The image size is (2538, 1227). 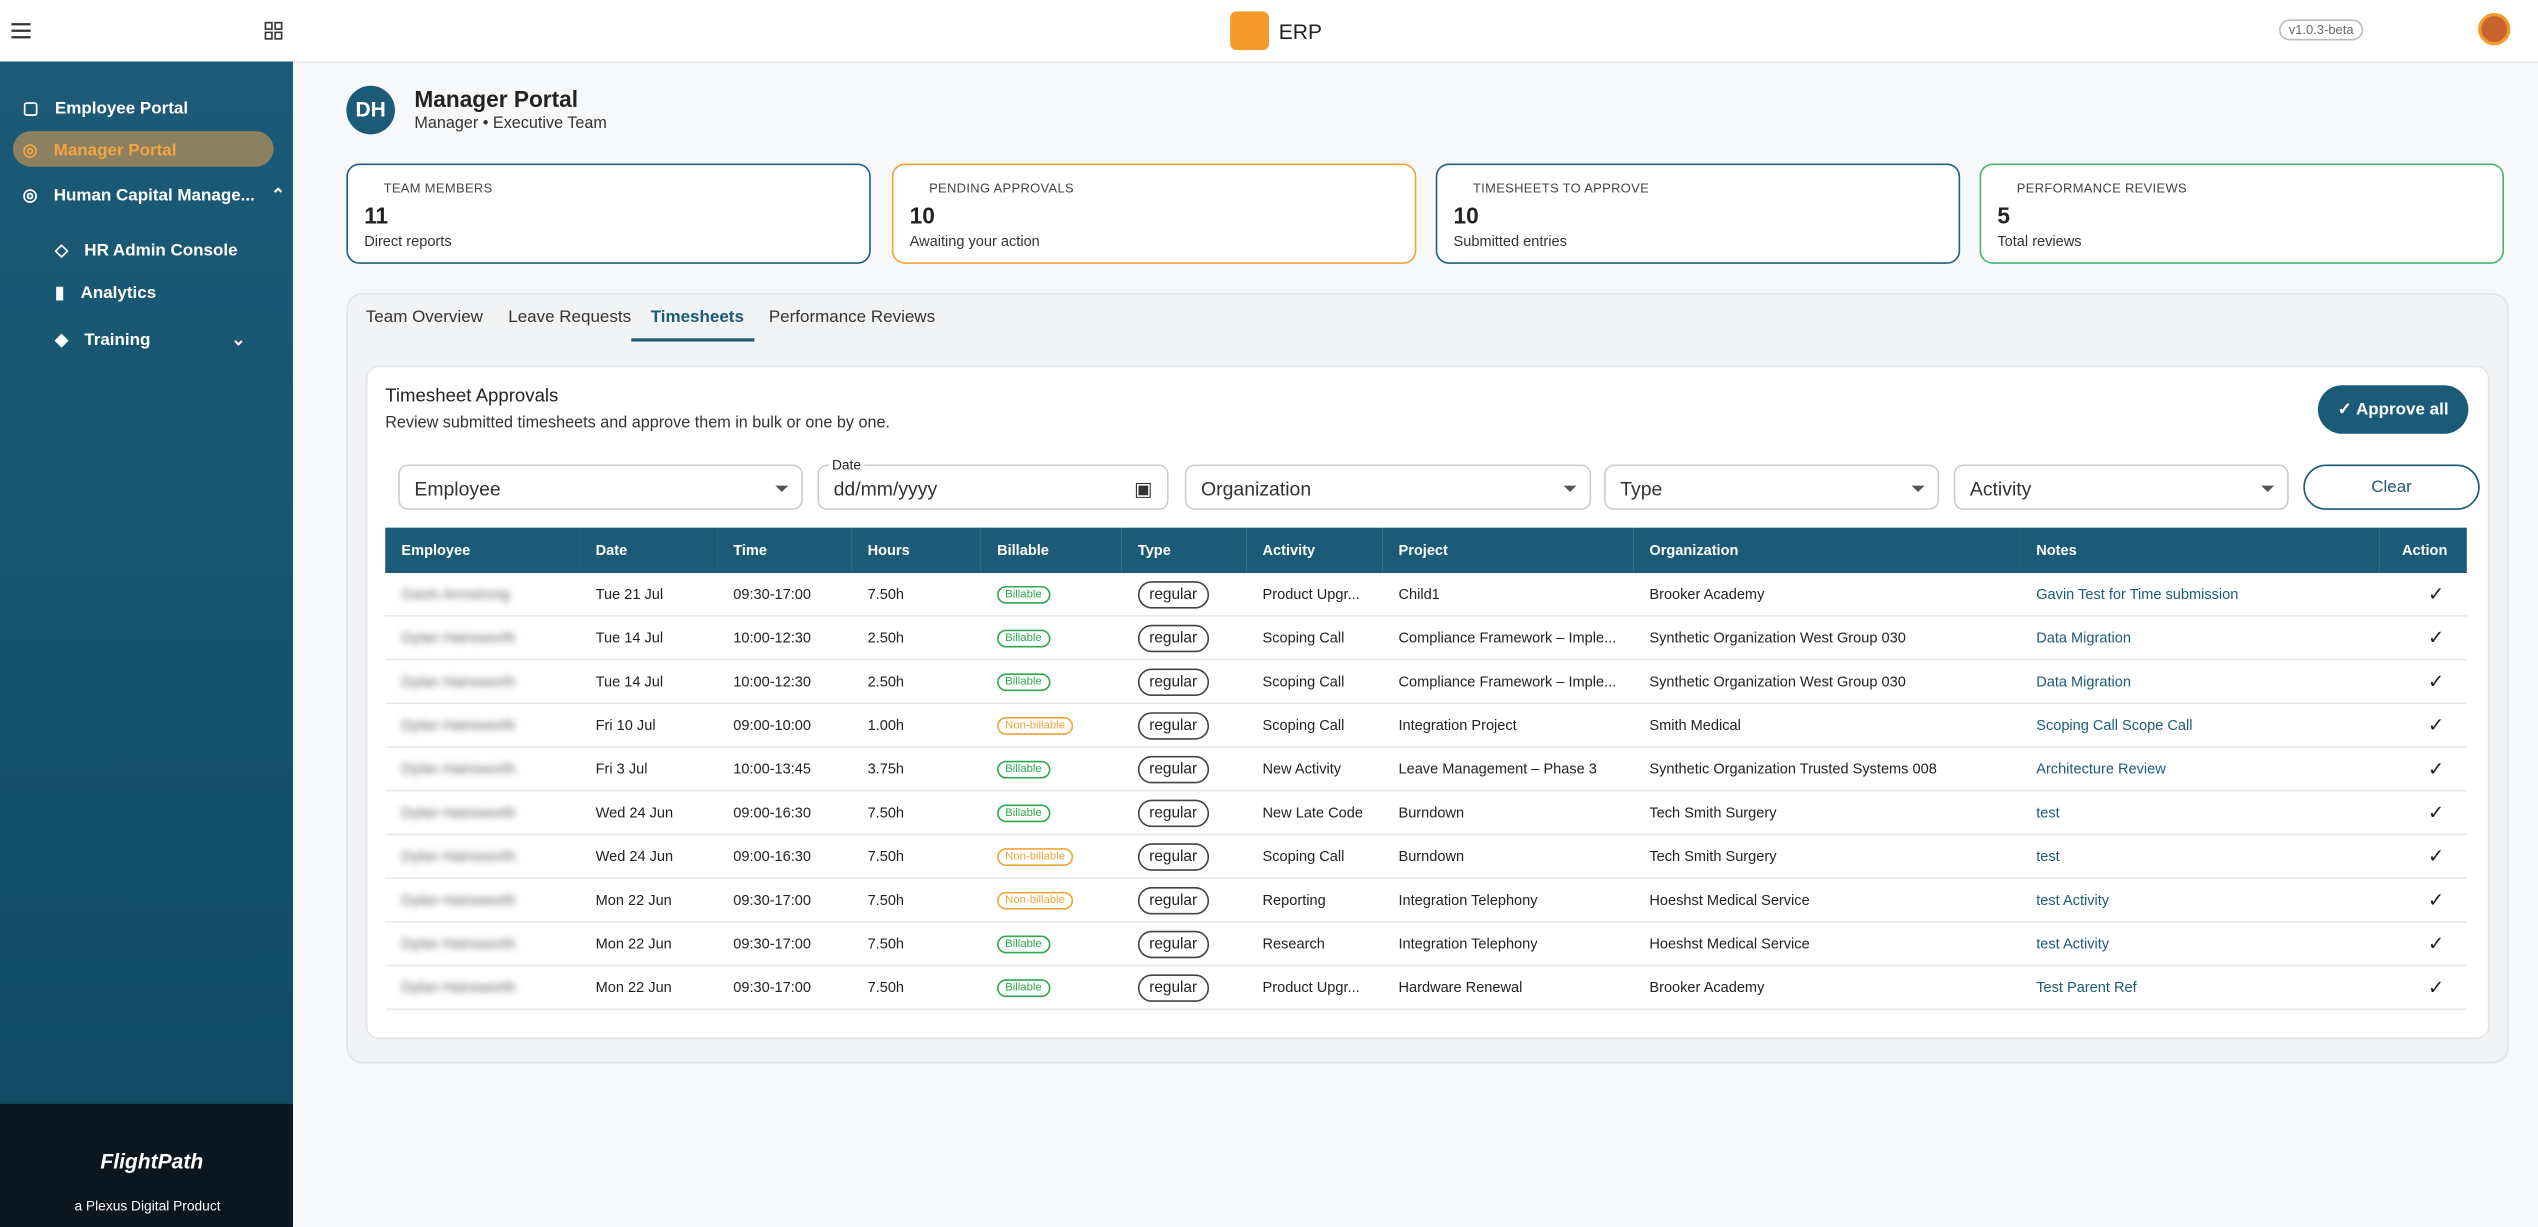 I want to click on clear-button: Clear, so click(x=2391, y=487).